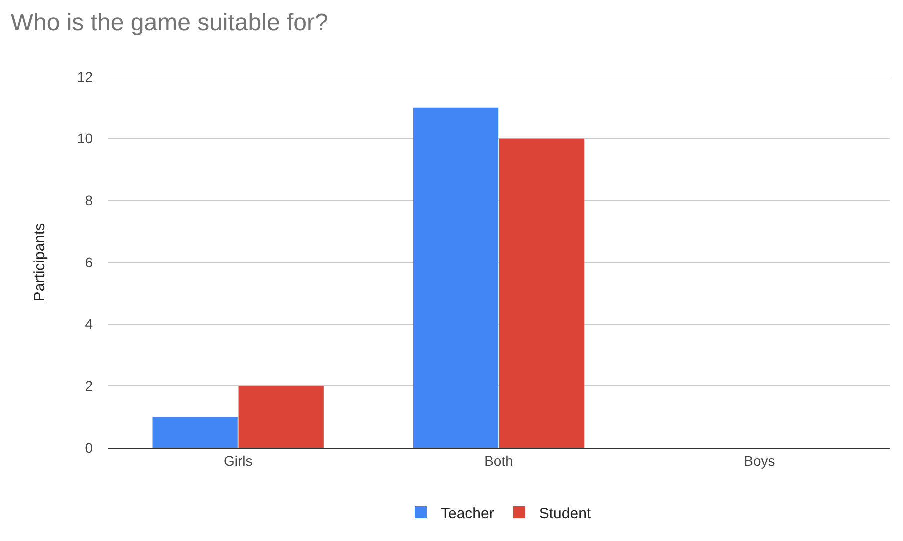  Describe the element at coordinates (89, 324) in the screenshot. I see `y-tick-label: 4` at that location.